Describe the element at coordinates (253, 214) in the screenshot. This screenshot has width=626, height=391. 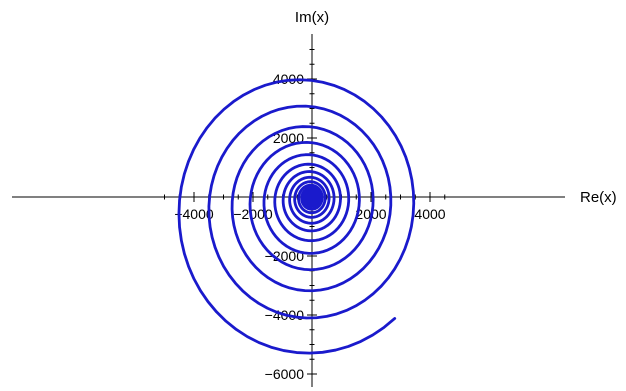
I see `x-tick-label: −2000` at that location.